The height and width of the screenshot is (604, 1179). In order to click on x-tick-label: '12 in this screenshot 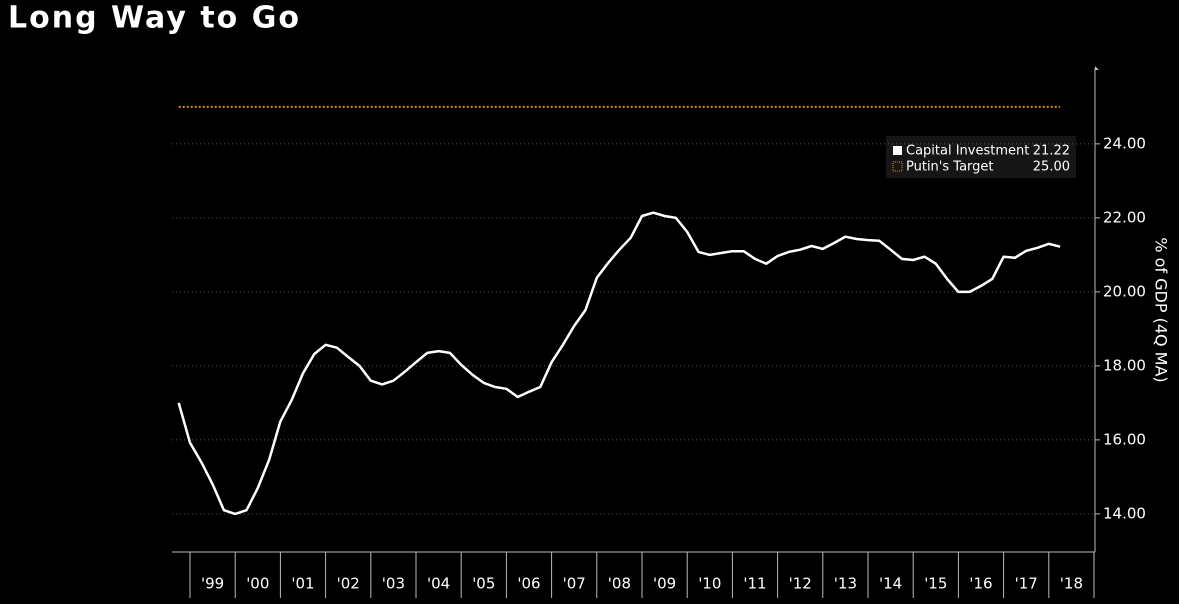, I will do `click(800, 584)`.